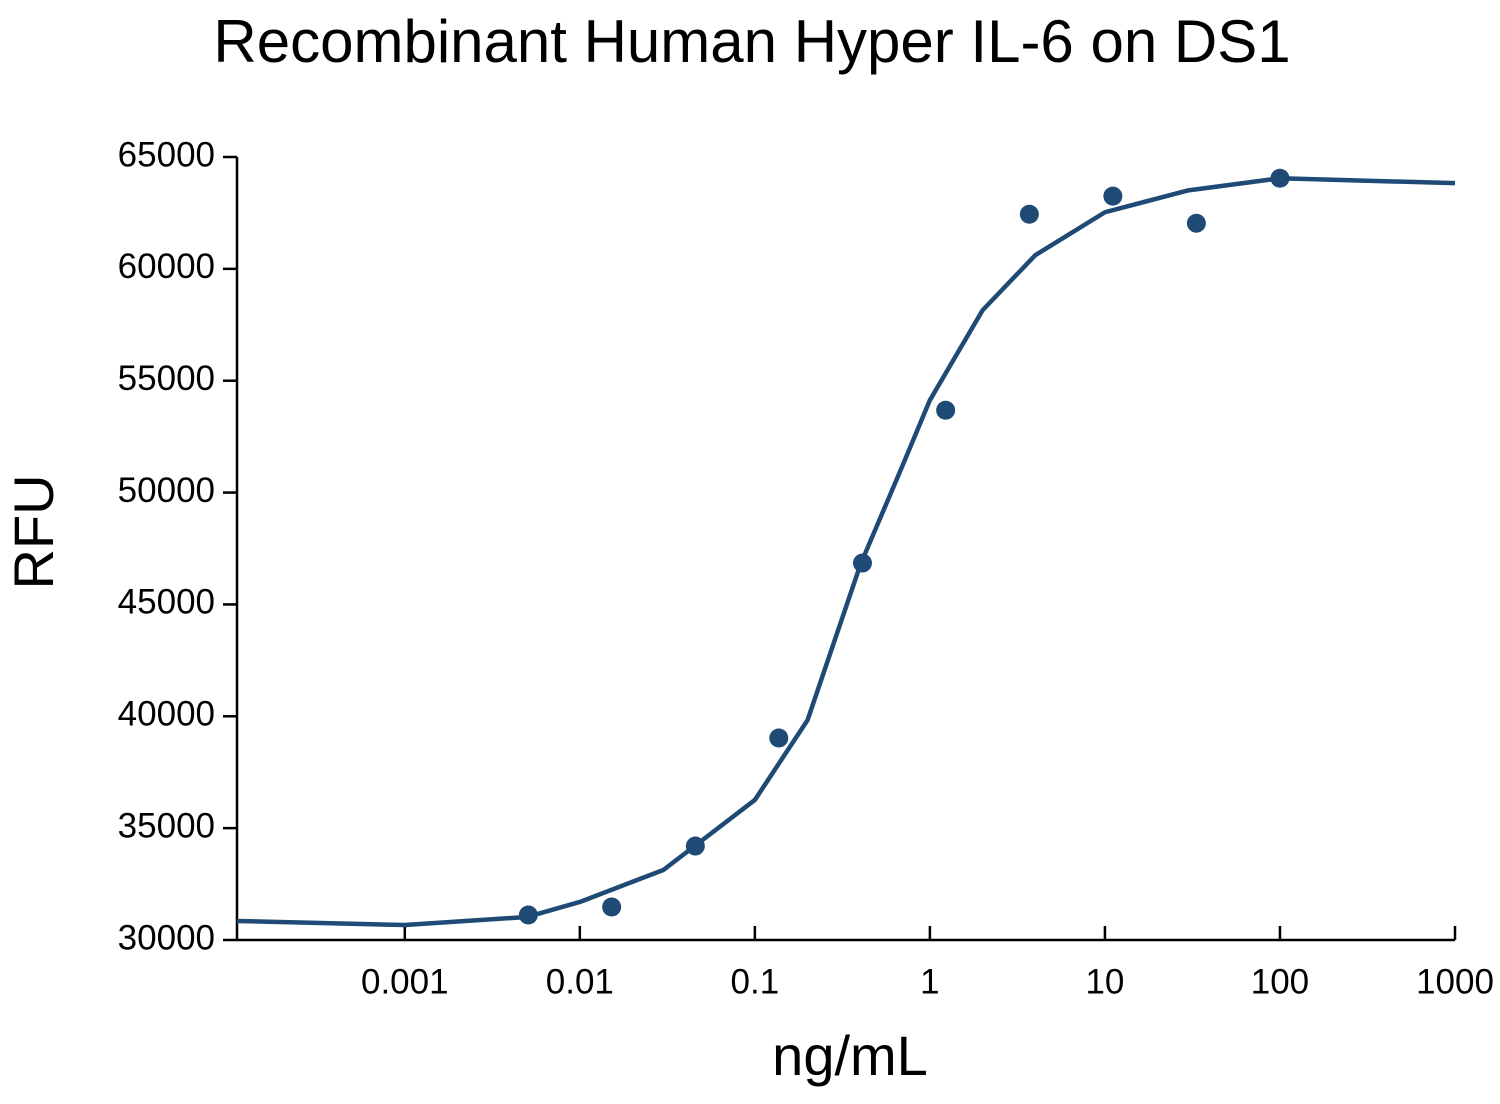  Describe the element at coordinates (580, 981) in the screenshot. I see `x-tick-label: 0.01` at that location.